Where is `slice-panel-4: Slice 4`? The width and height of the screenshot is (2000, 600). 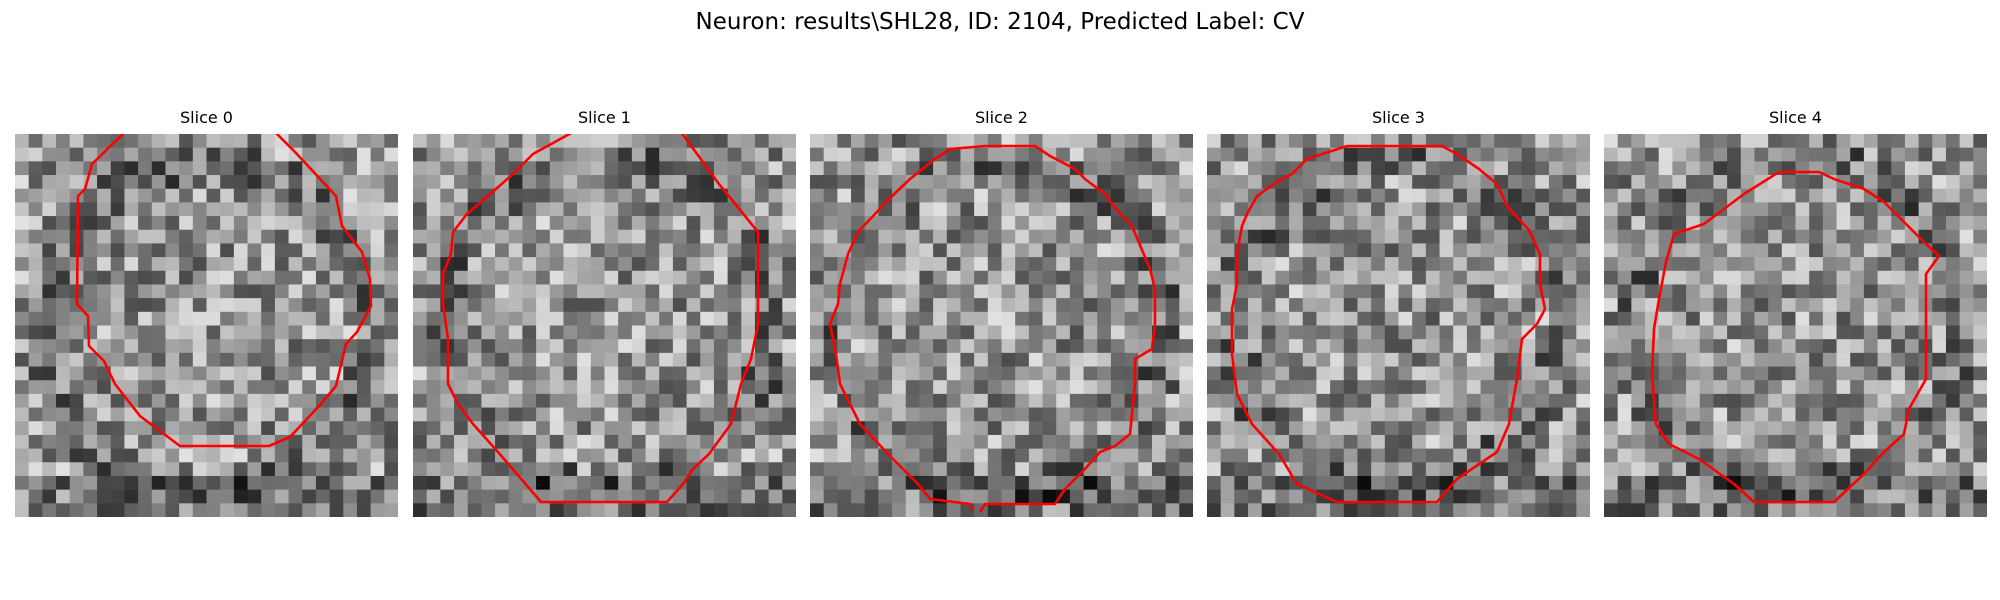 slice-panel-4: Slice 4 is located at coordinates (1795, 313).